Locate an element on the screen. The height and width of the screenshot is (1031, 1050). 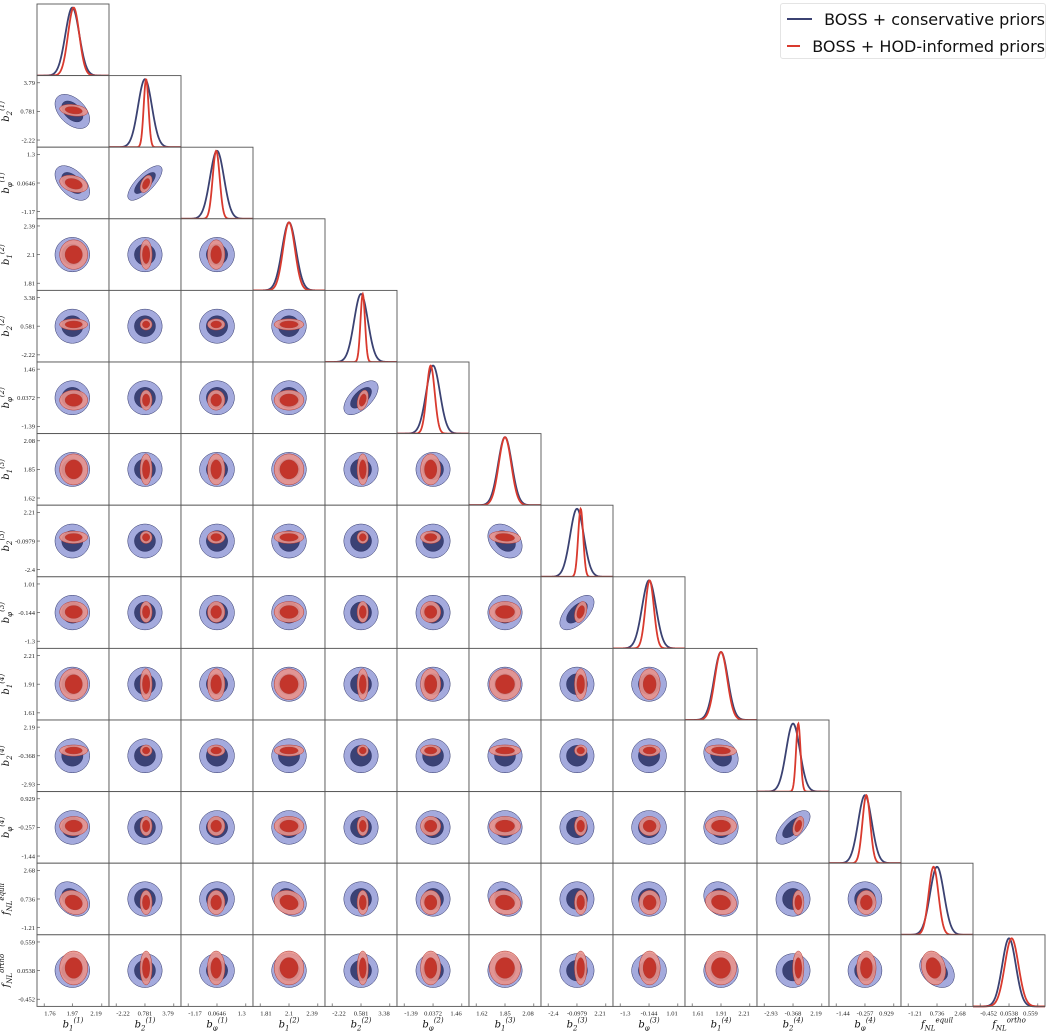
y-axis-label: bφ(1) is located at coordinates (7, 182).